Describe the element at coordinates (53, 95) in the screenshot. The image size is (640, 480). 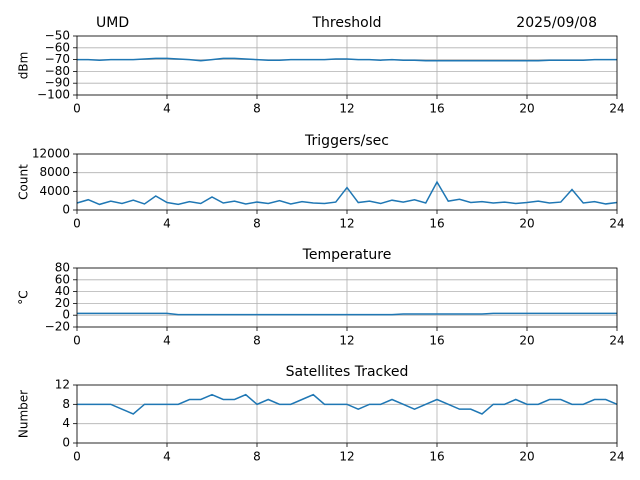
I see `y-tick-label: −100` at that location.